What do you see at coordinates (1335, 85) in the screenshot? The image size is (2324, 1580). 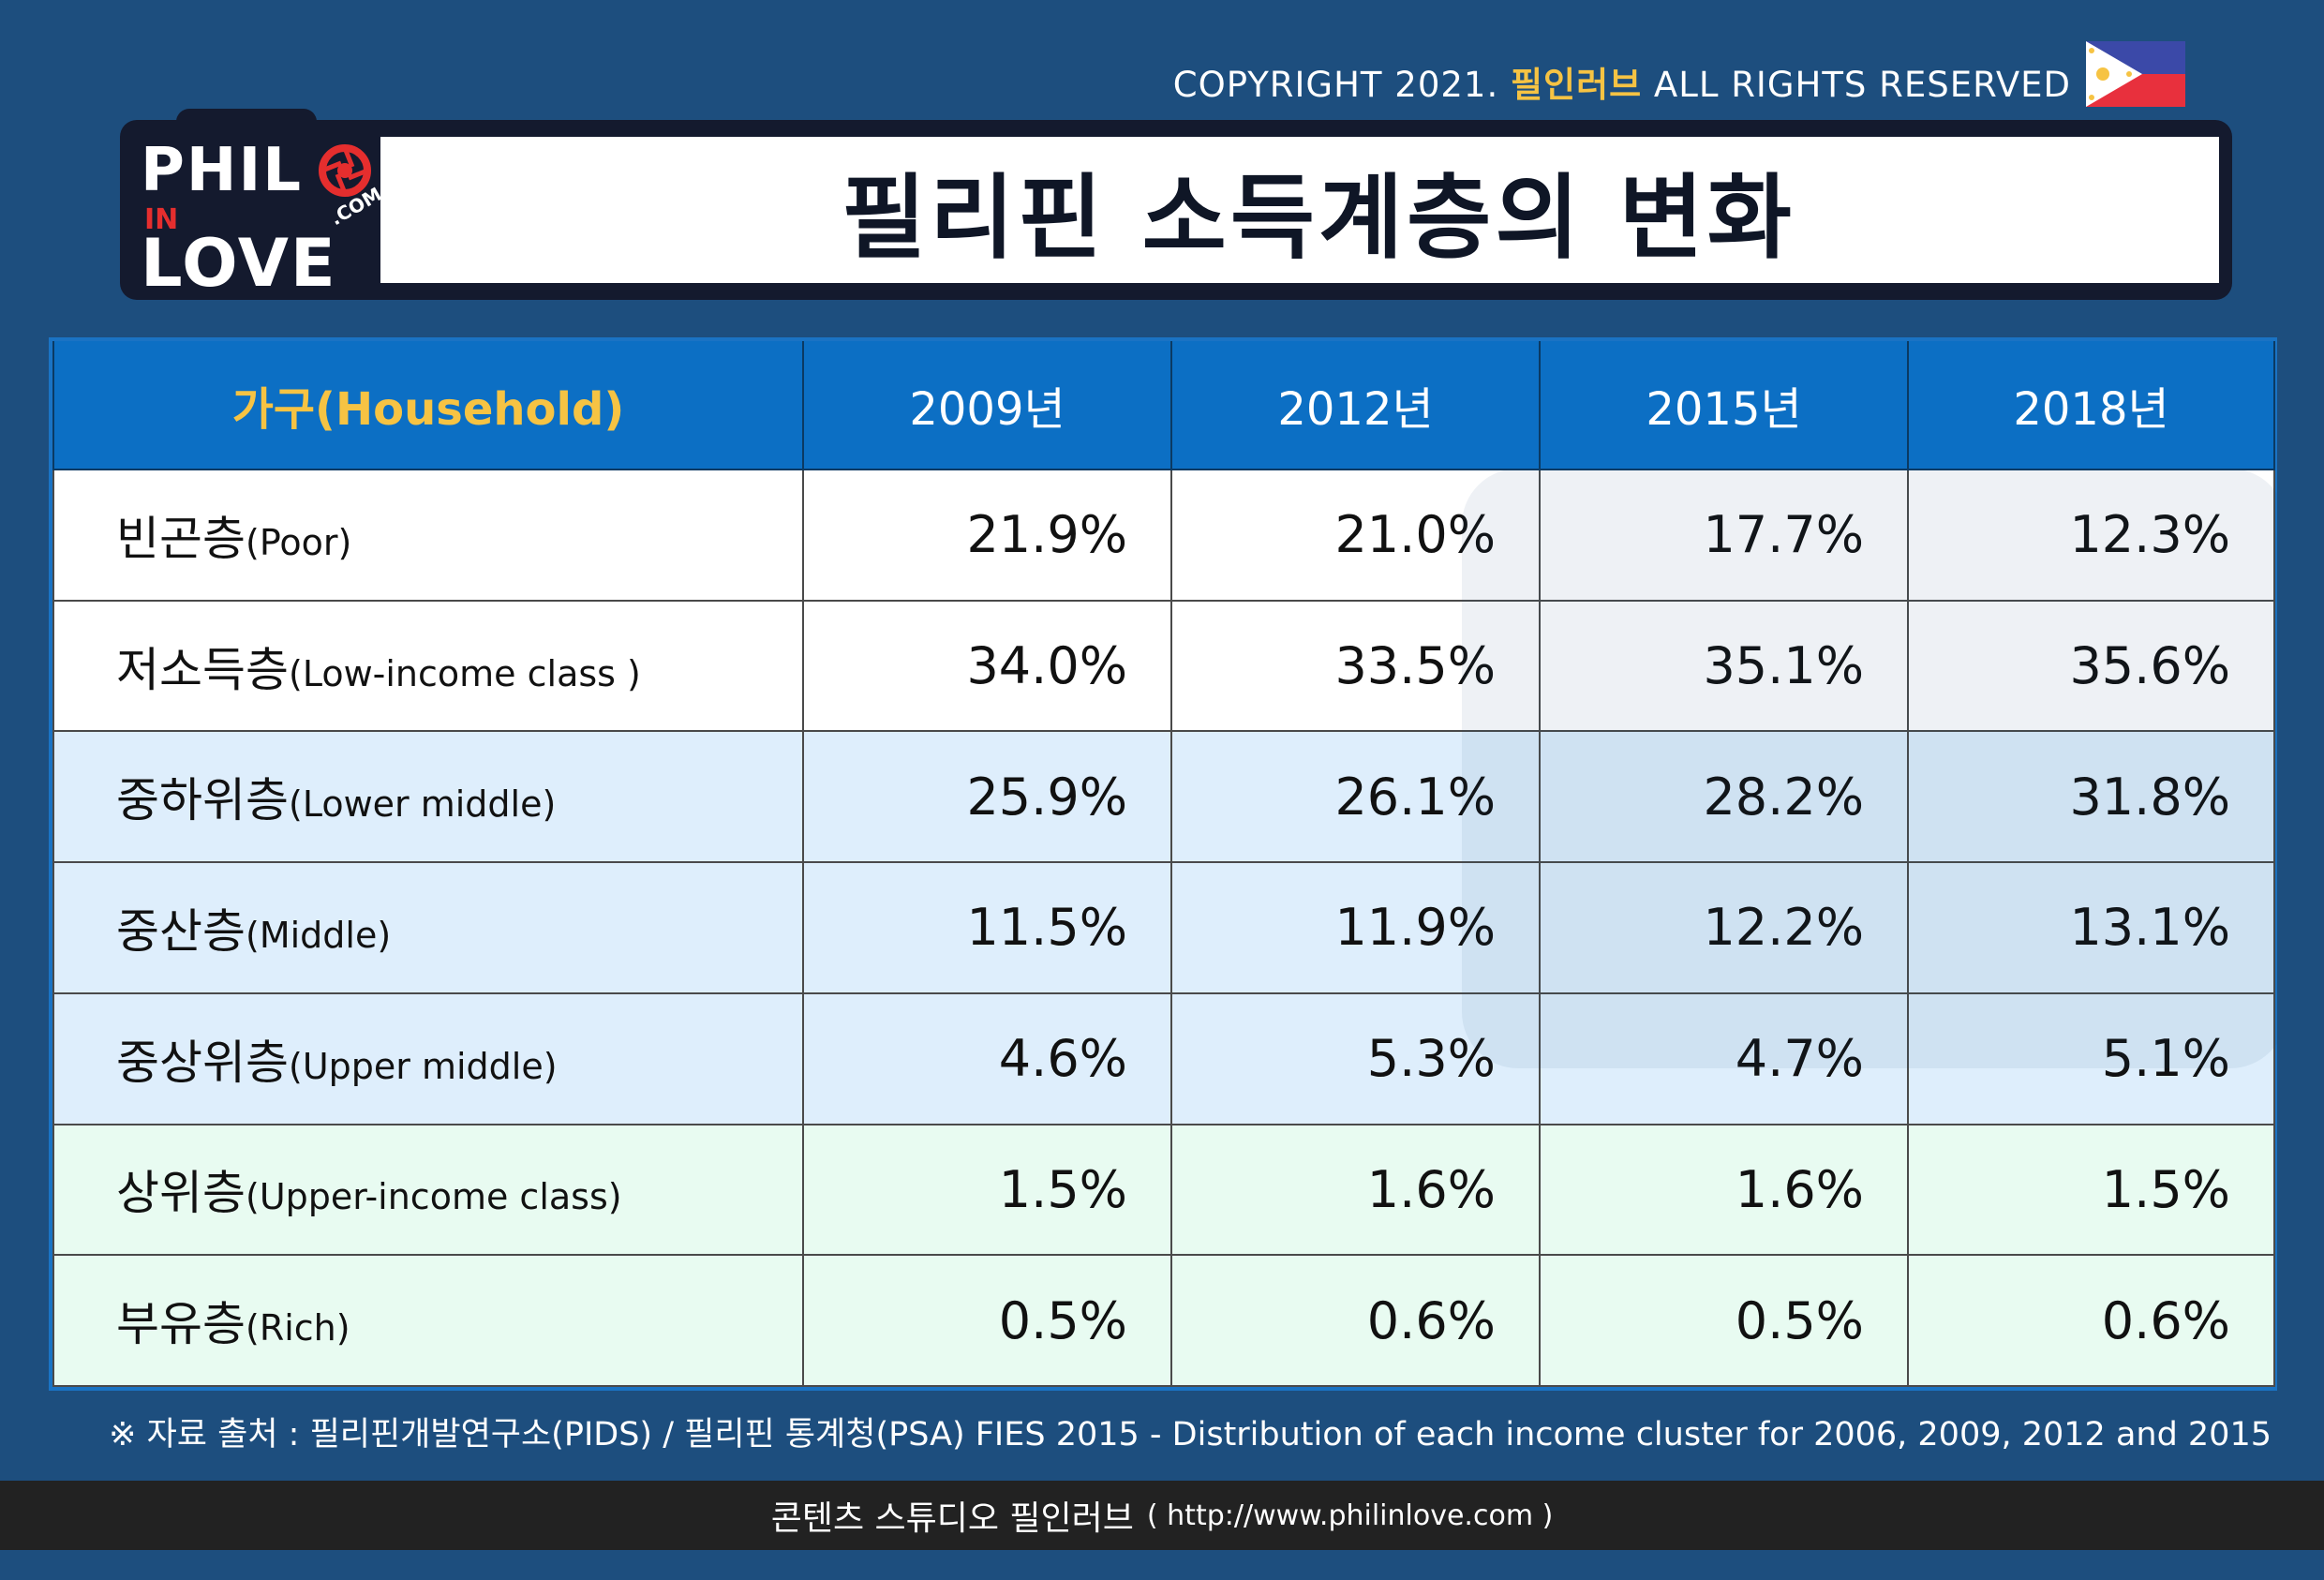 I see `copyright-prefix: COPYRIGHT 2021.` at bounding box center [1335, 85].